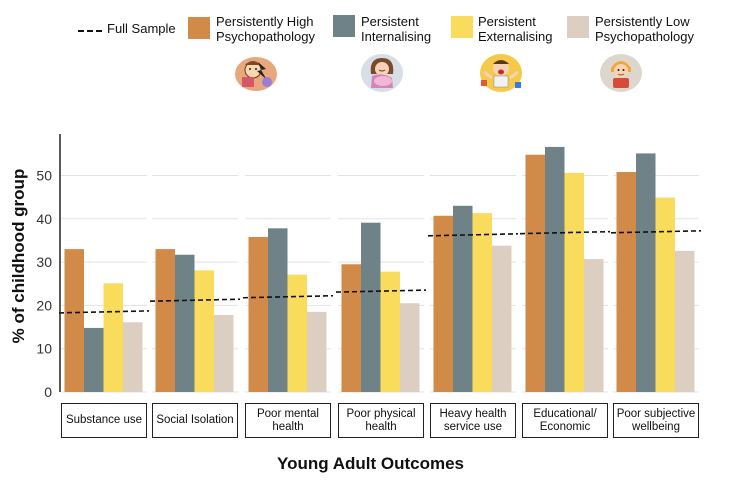 Image resolution: width=741 pixels, height=486 pixels. I want to click on category-label: Poor subjective wellbeing, so click(656, 420).